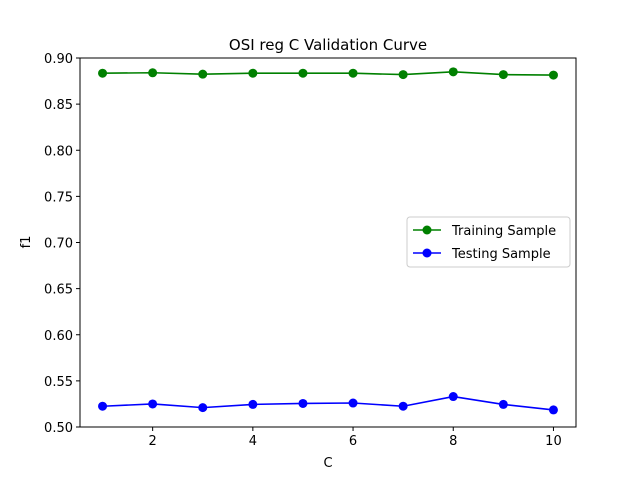  I want to click on y-tick-label: 0.50, so click(58, 428).